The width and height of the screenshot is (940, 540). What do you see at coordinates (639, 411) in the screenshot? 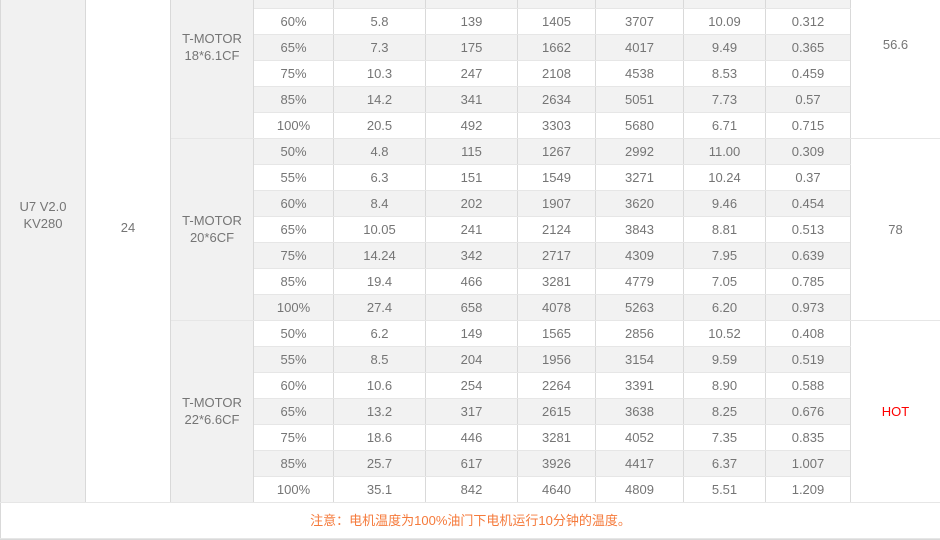
I see `data-cell: 3638` at bounding box center [639, 411].